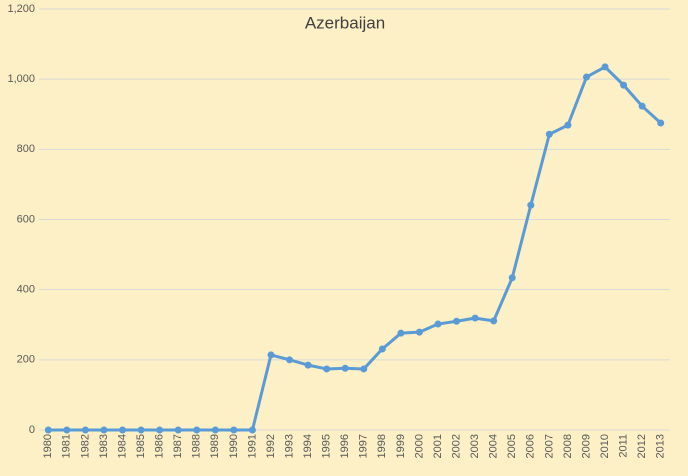 Image resolution: width=688 pixels, height=476 pixels. I want to click on x-tick-label: 1999, so click(401, 446).